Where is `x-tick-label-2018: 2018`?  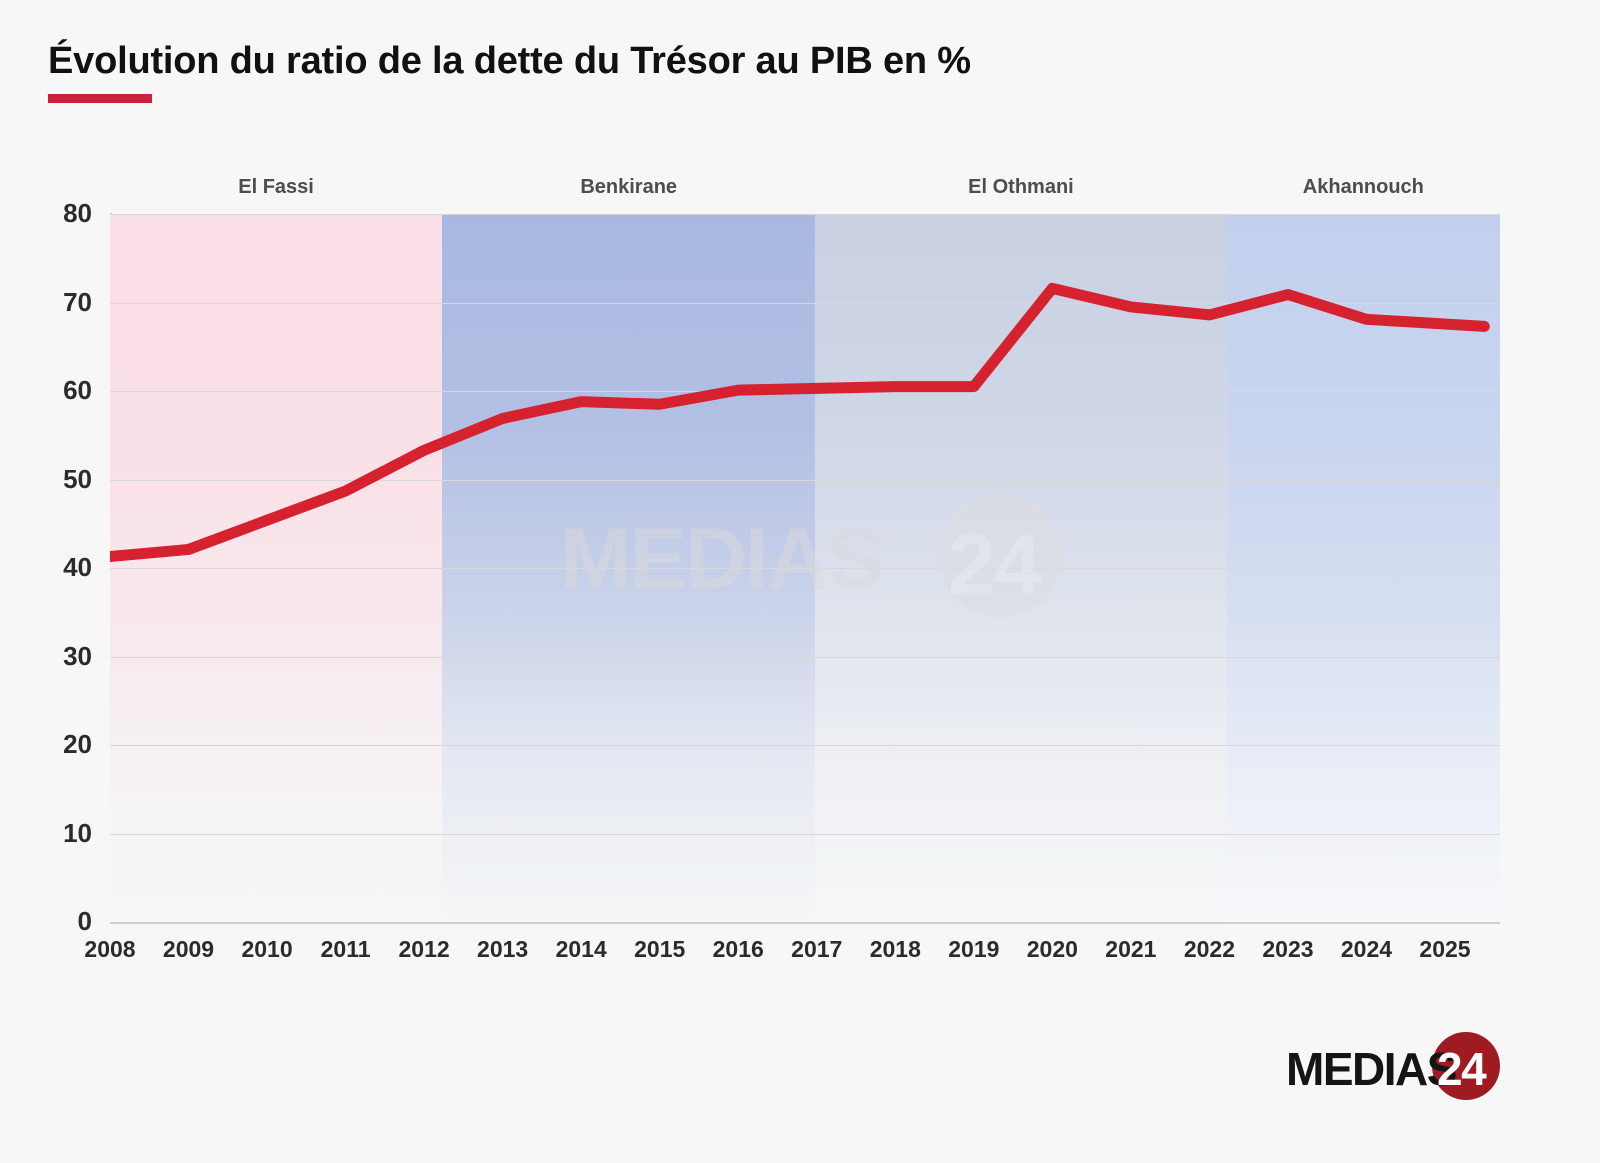
x-tick-label-2018: 2018 is located at coordinates (895, 949).